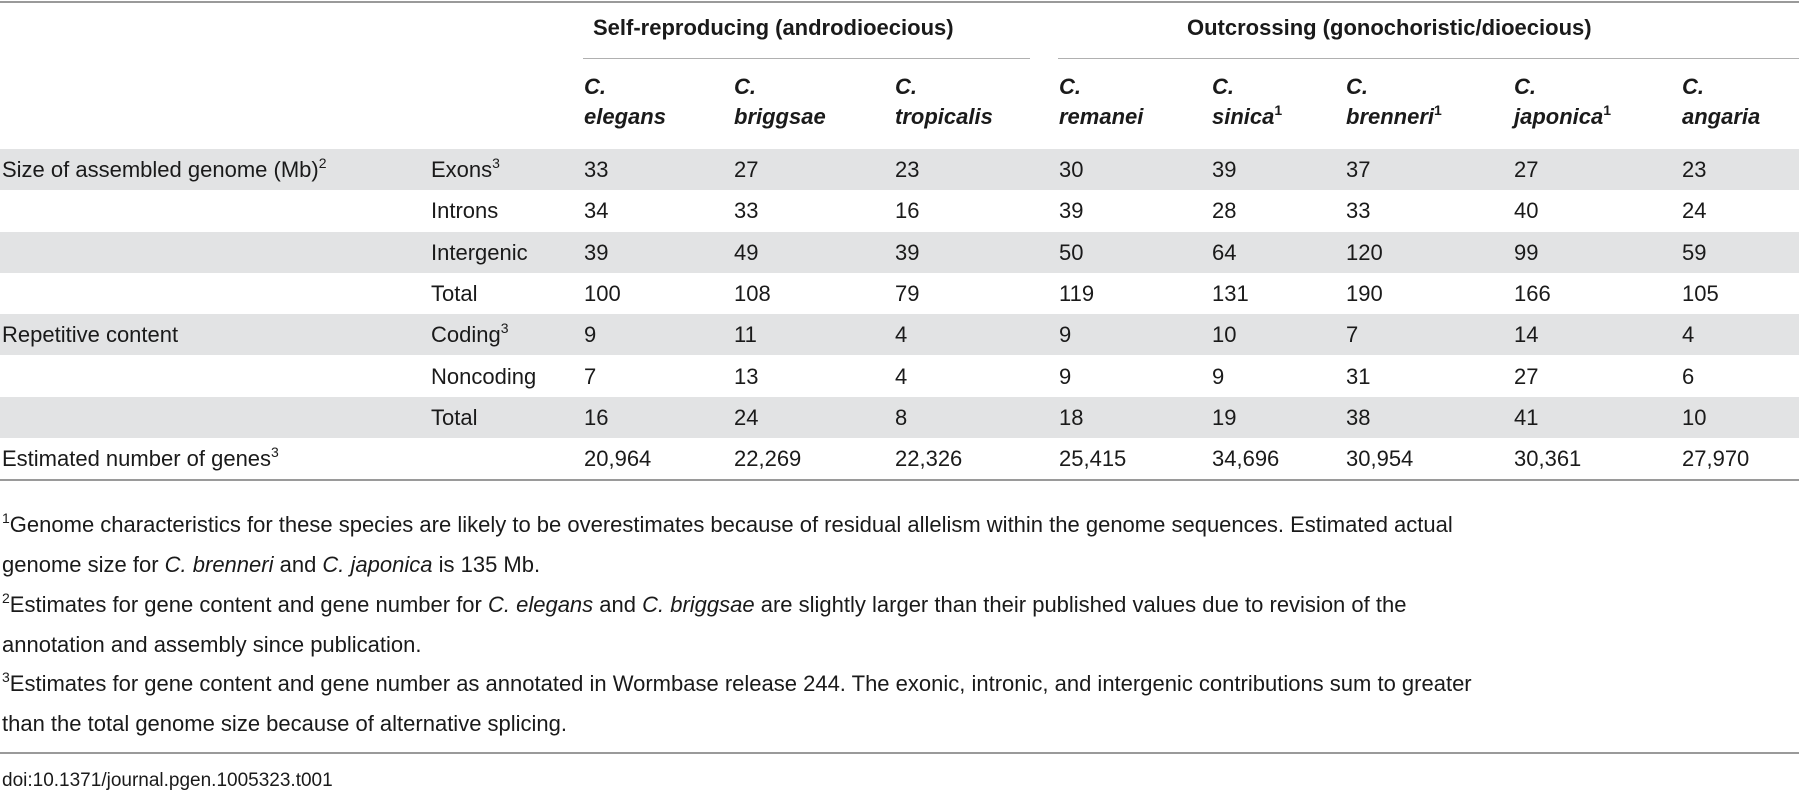  Describe the element at coordinates (1358, 376) in the screenshot. I see `table-cell: 31` at that location.